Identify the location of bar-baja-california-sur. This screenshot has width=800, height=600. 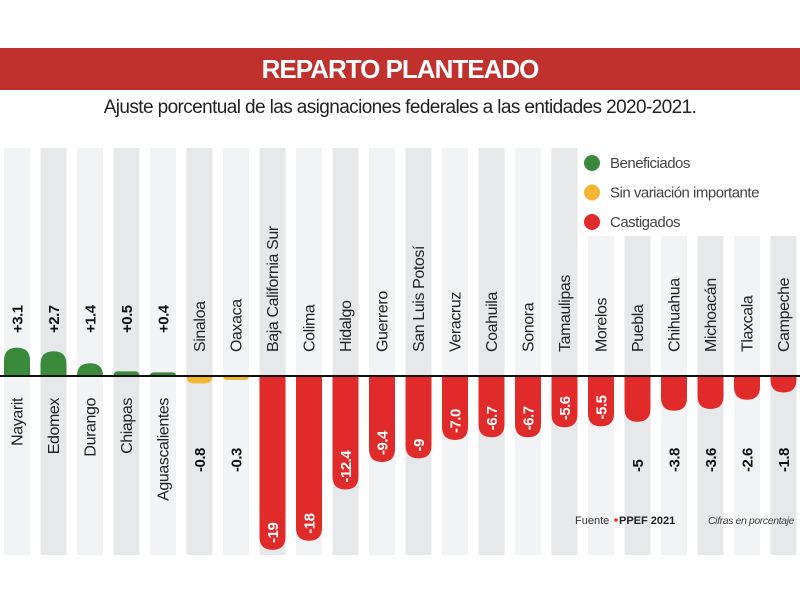
(272, 463).